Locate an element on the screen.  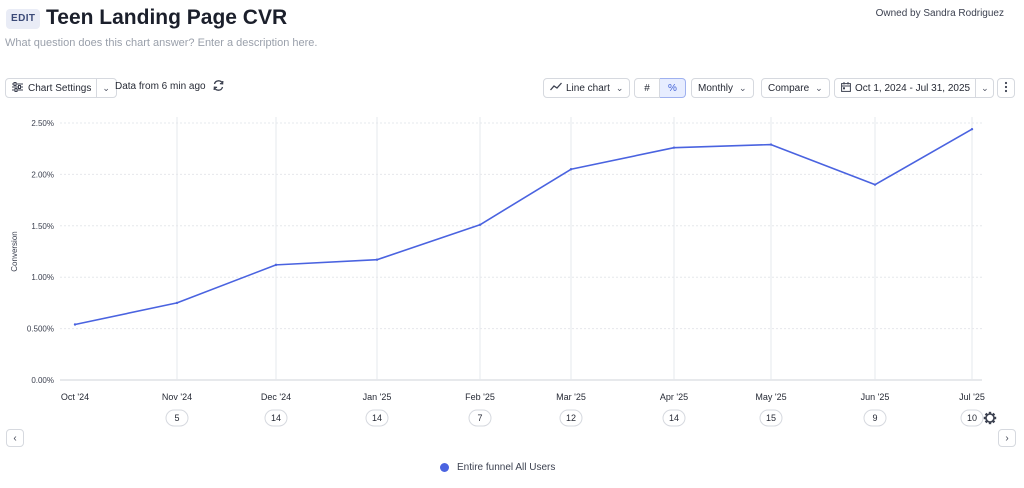
count-pill-label: 5 is located at coordinates (176, 418).